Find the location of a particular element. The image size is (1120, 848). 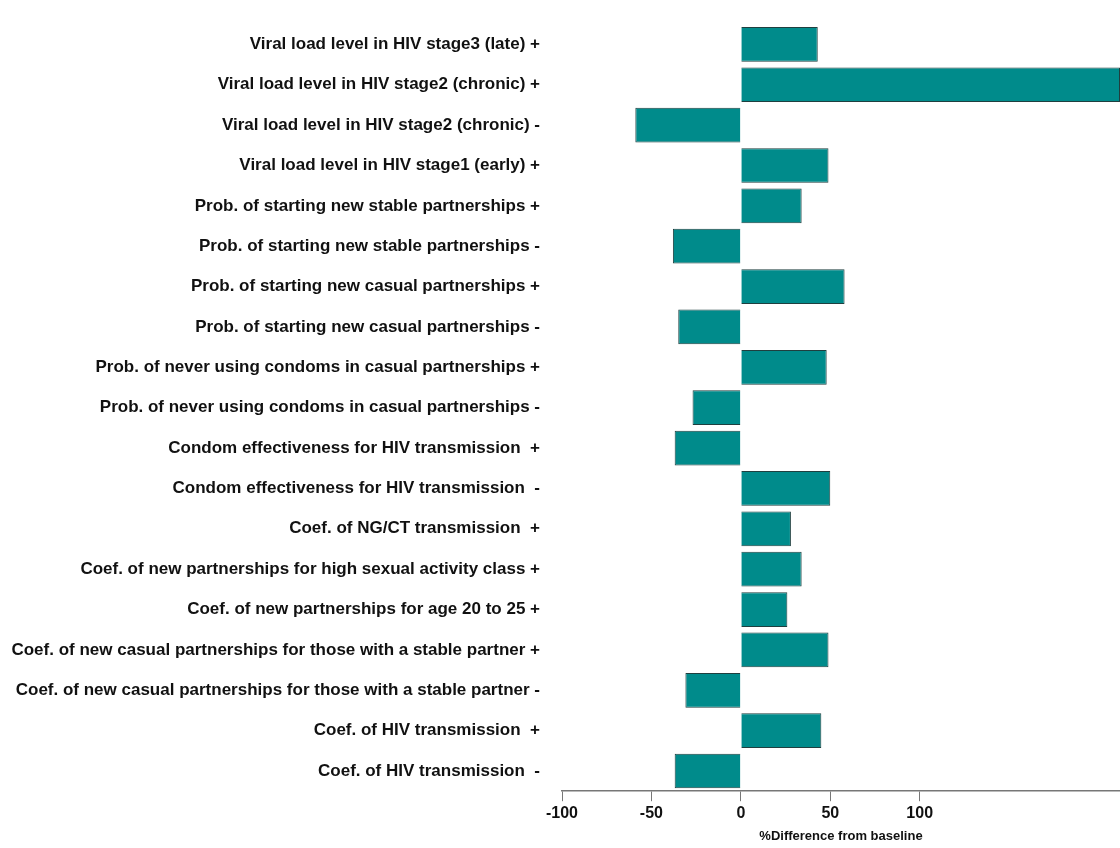

x-tick-label: 0 is located at coordinates (741, 813).